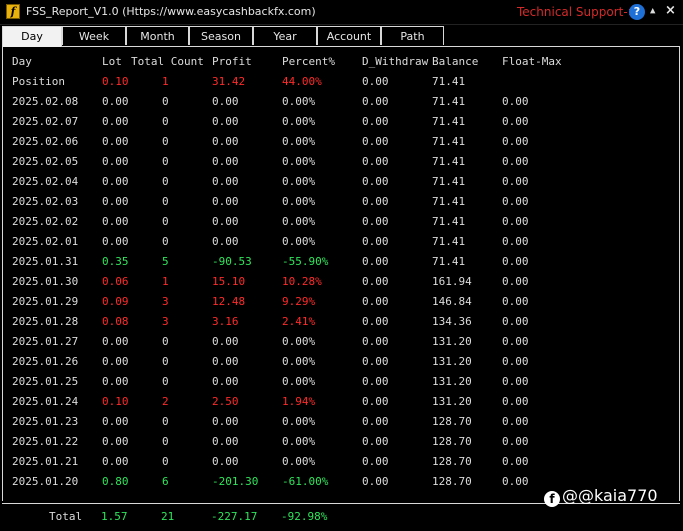 The image size is (683, 531). Describe the element at coordinates (115, 281) in the screenshot. I see `cell-lot: 0.06` at that location.